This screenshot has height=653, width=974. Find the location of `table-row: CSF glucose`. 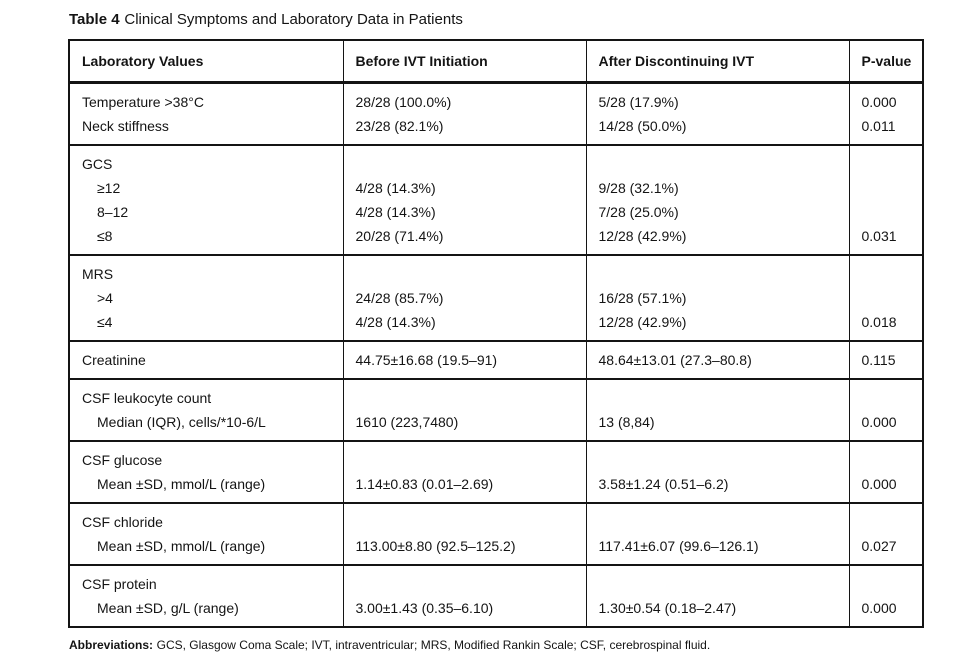

table-row: CSF glucose is located at coordinates (496, 456).